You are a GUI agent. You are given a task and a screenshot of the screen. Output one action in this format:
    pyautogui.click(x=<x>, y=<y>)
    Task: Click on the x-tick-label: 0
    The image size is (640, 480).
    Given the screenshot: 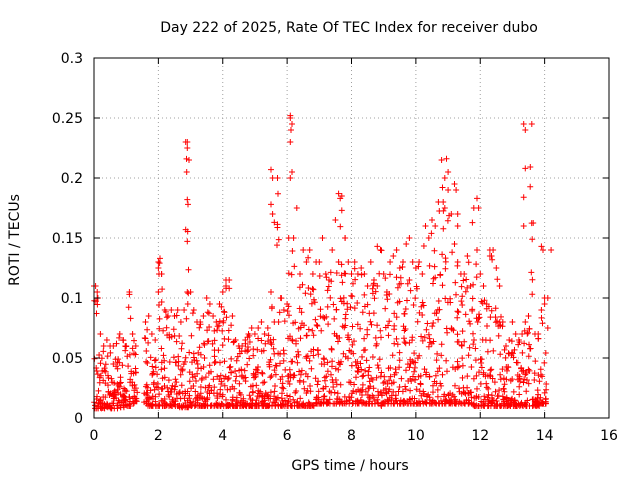 What is the action you would take?
    pyautogui.click(x=94, y=436)
    